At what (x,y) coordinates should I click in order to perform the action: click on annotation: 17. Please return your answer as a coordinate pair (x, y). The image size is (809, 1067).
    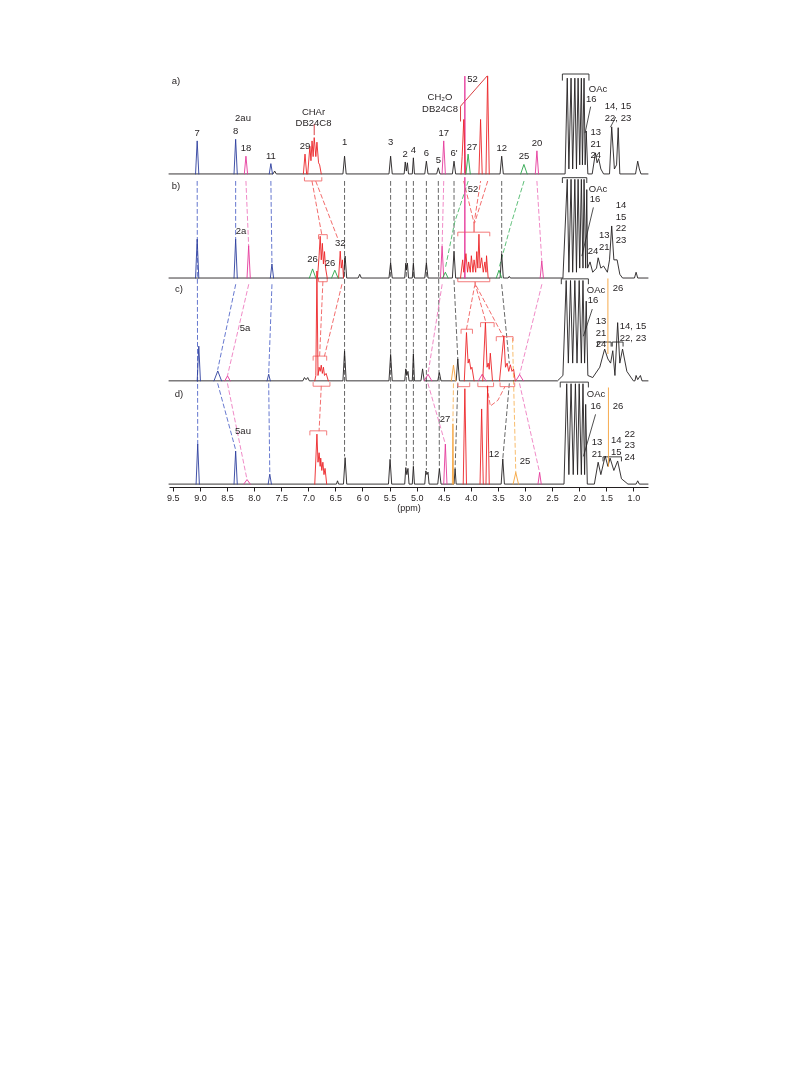
    Looking at the image, I should click on (444, 132).